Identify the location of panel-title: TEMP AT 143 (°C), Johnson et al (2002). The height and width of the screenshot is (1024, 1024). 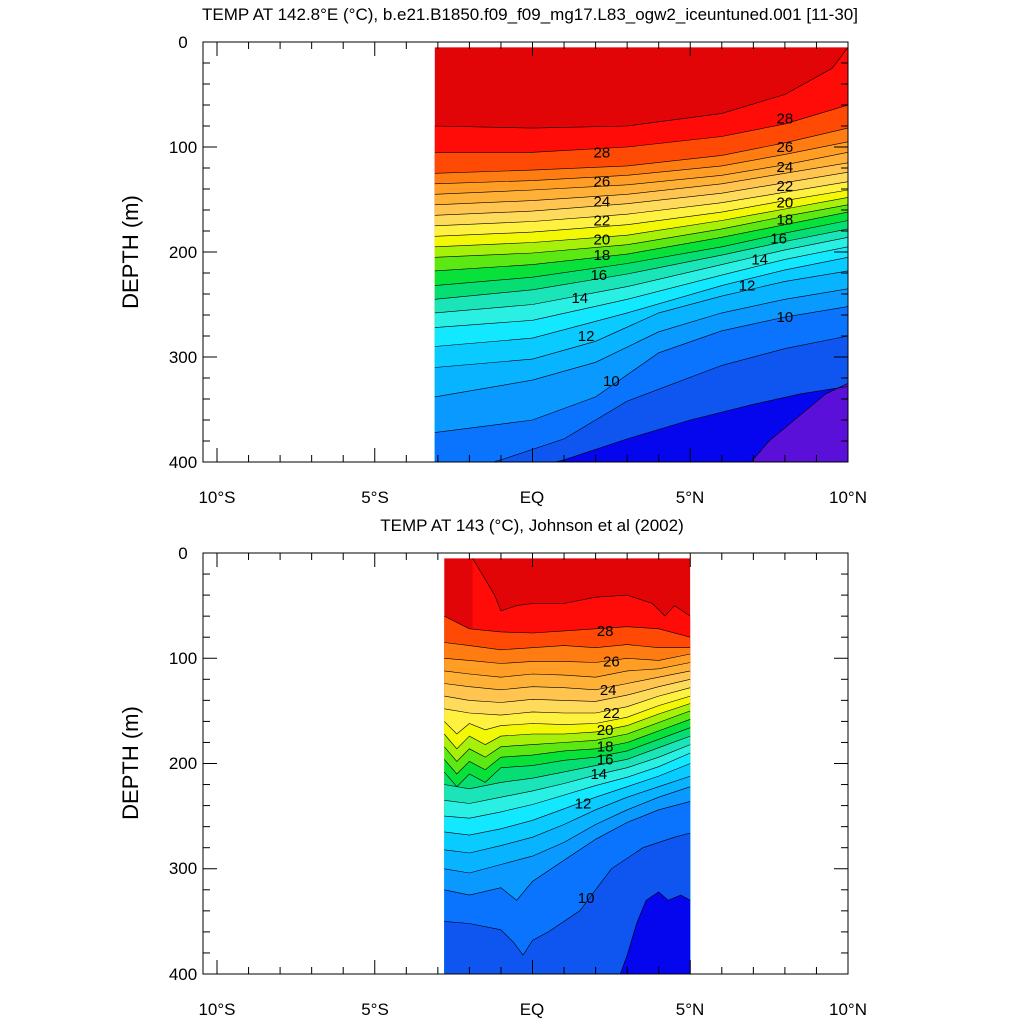
(532, 525).